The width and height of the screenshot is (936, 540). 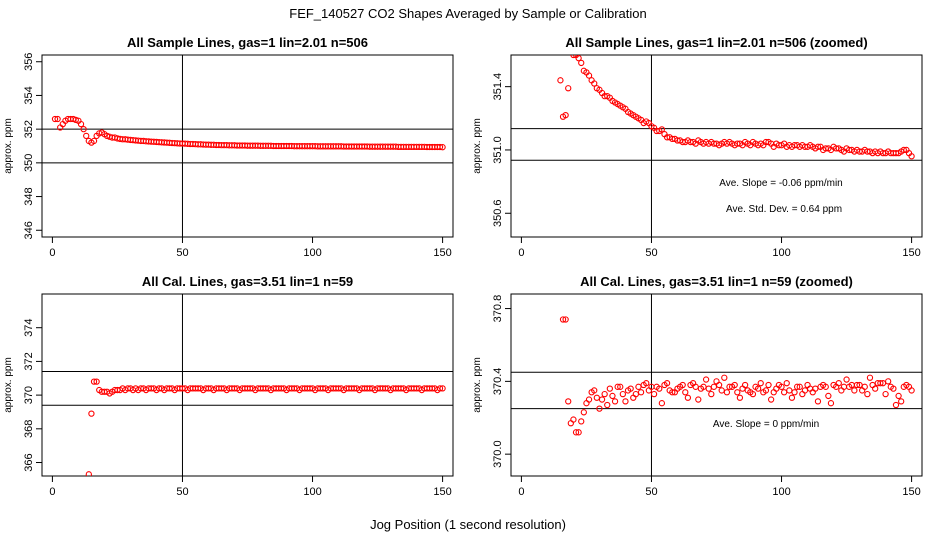 I want to click on annotation-text: Ave. Std. Dev. = 0.64 ppm, so click(x=784, y=209).